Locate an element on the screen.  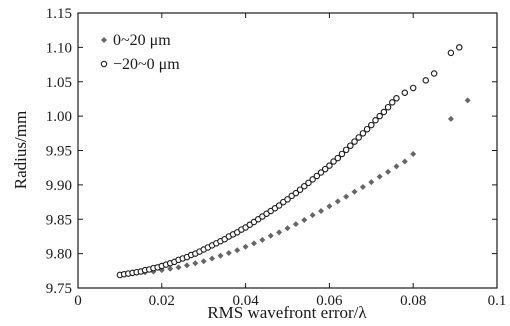
y-tick-label: 9.80 is located at coordinates (59, 255).